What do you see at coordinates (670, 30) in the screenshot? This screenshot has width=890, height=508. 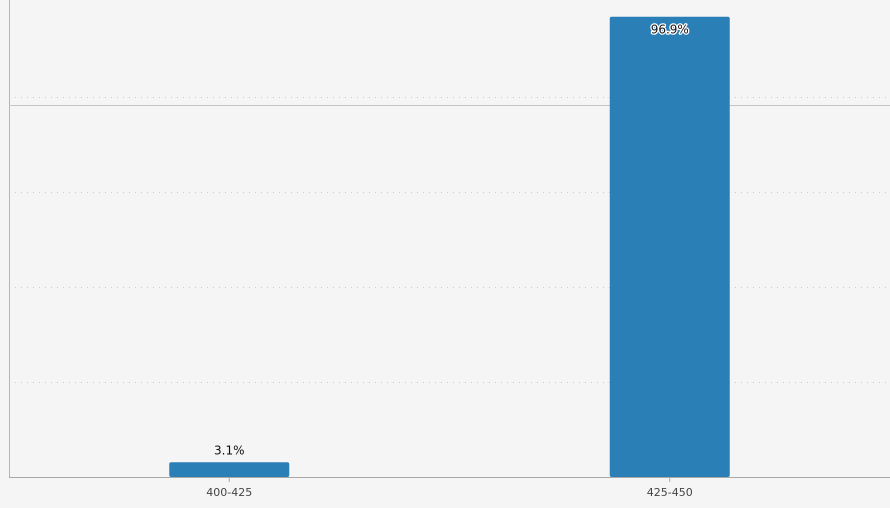 I see `data-label: 96.9%` at bounding box center [670, 30].